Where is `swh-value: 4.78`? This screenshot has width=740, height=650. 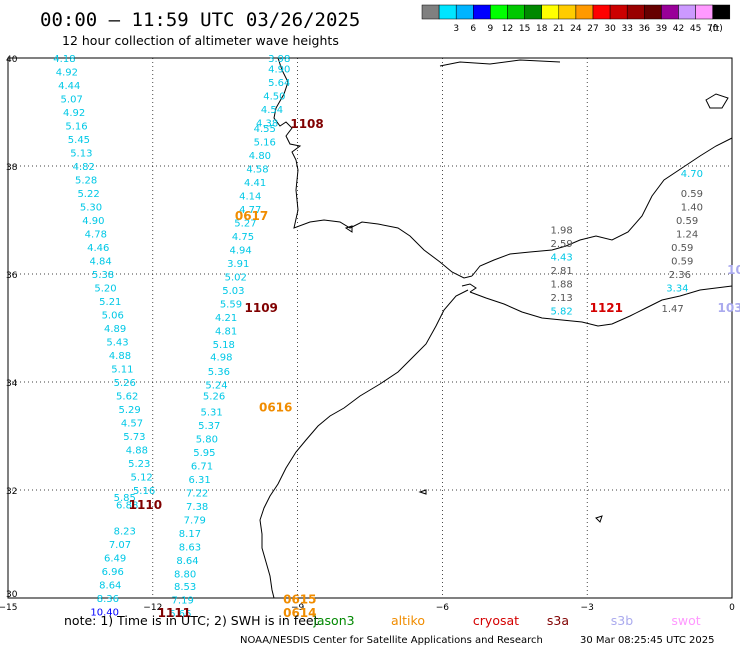 swh-value: 4.78 is located at coordinates (96, 234).